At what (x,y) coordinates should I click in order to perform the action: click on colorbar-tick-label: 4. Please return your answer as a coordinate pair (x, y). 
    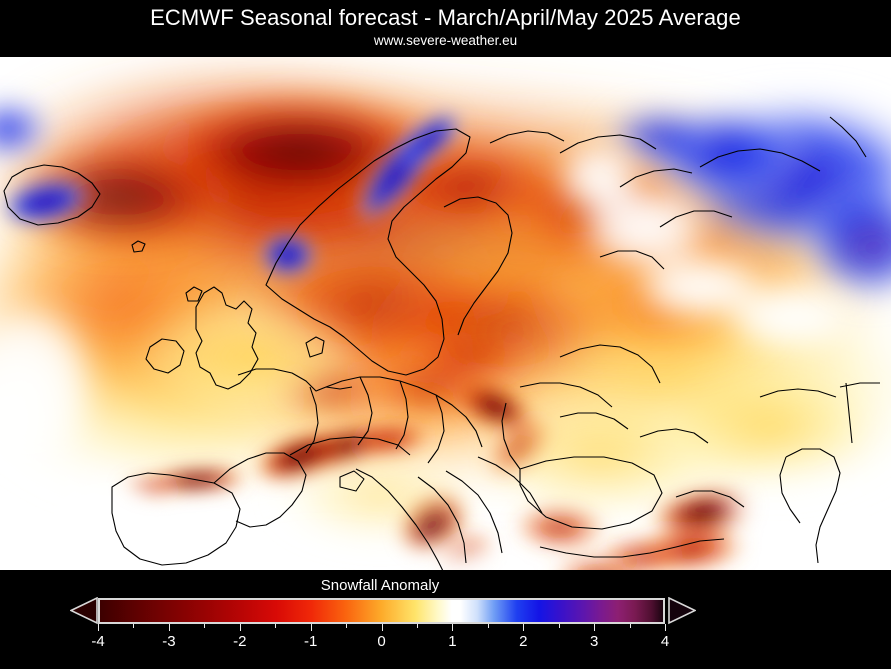
    Looking at the image, I should click on (665, 641).